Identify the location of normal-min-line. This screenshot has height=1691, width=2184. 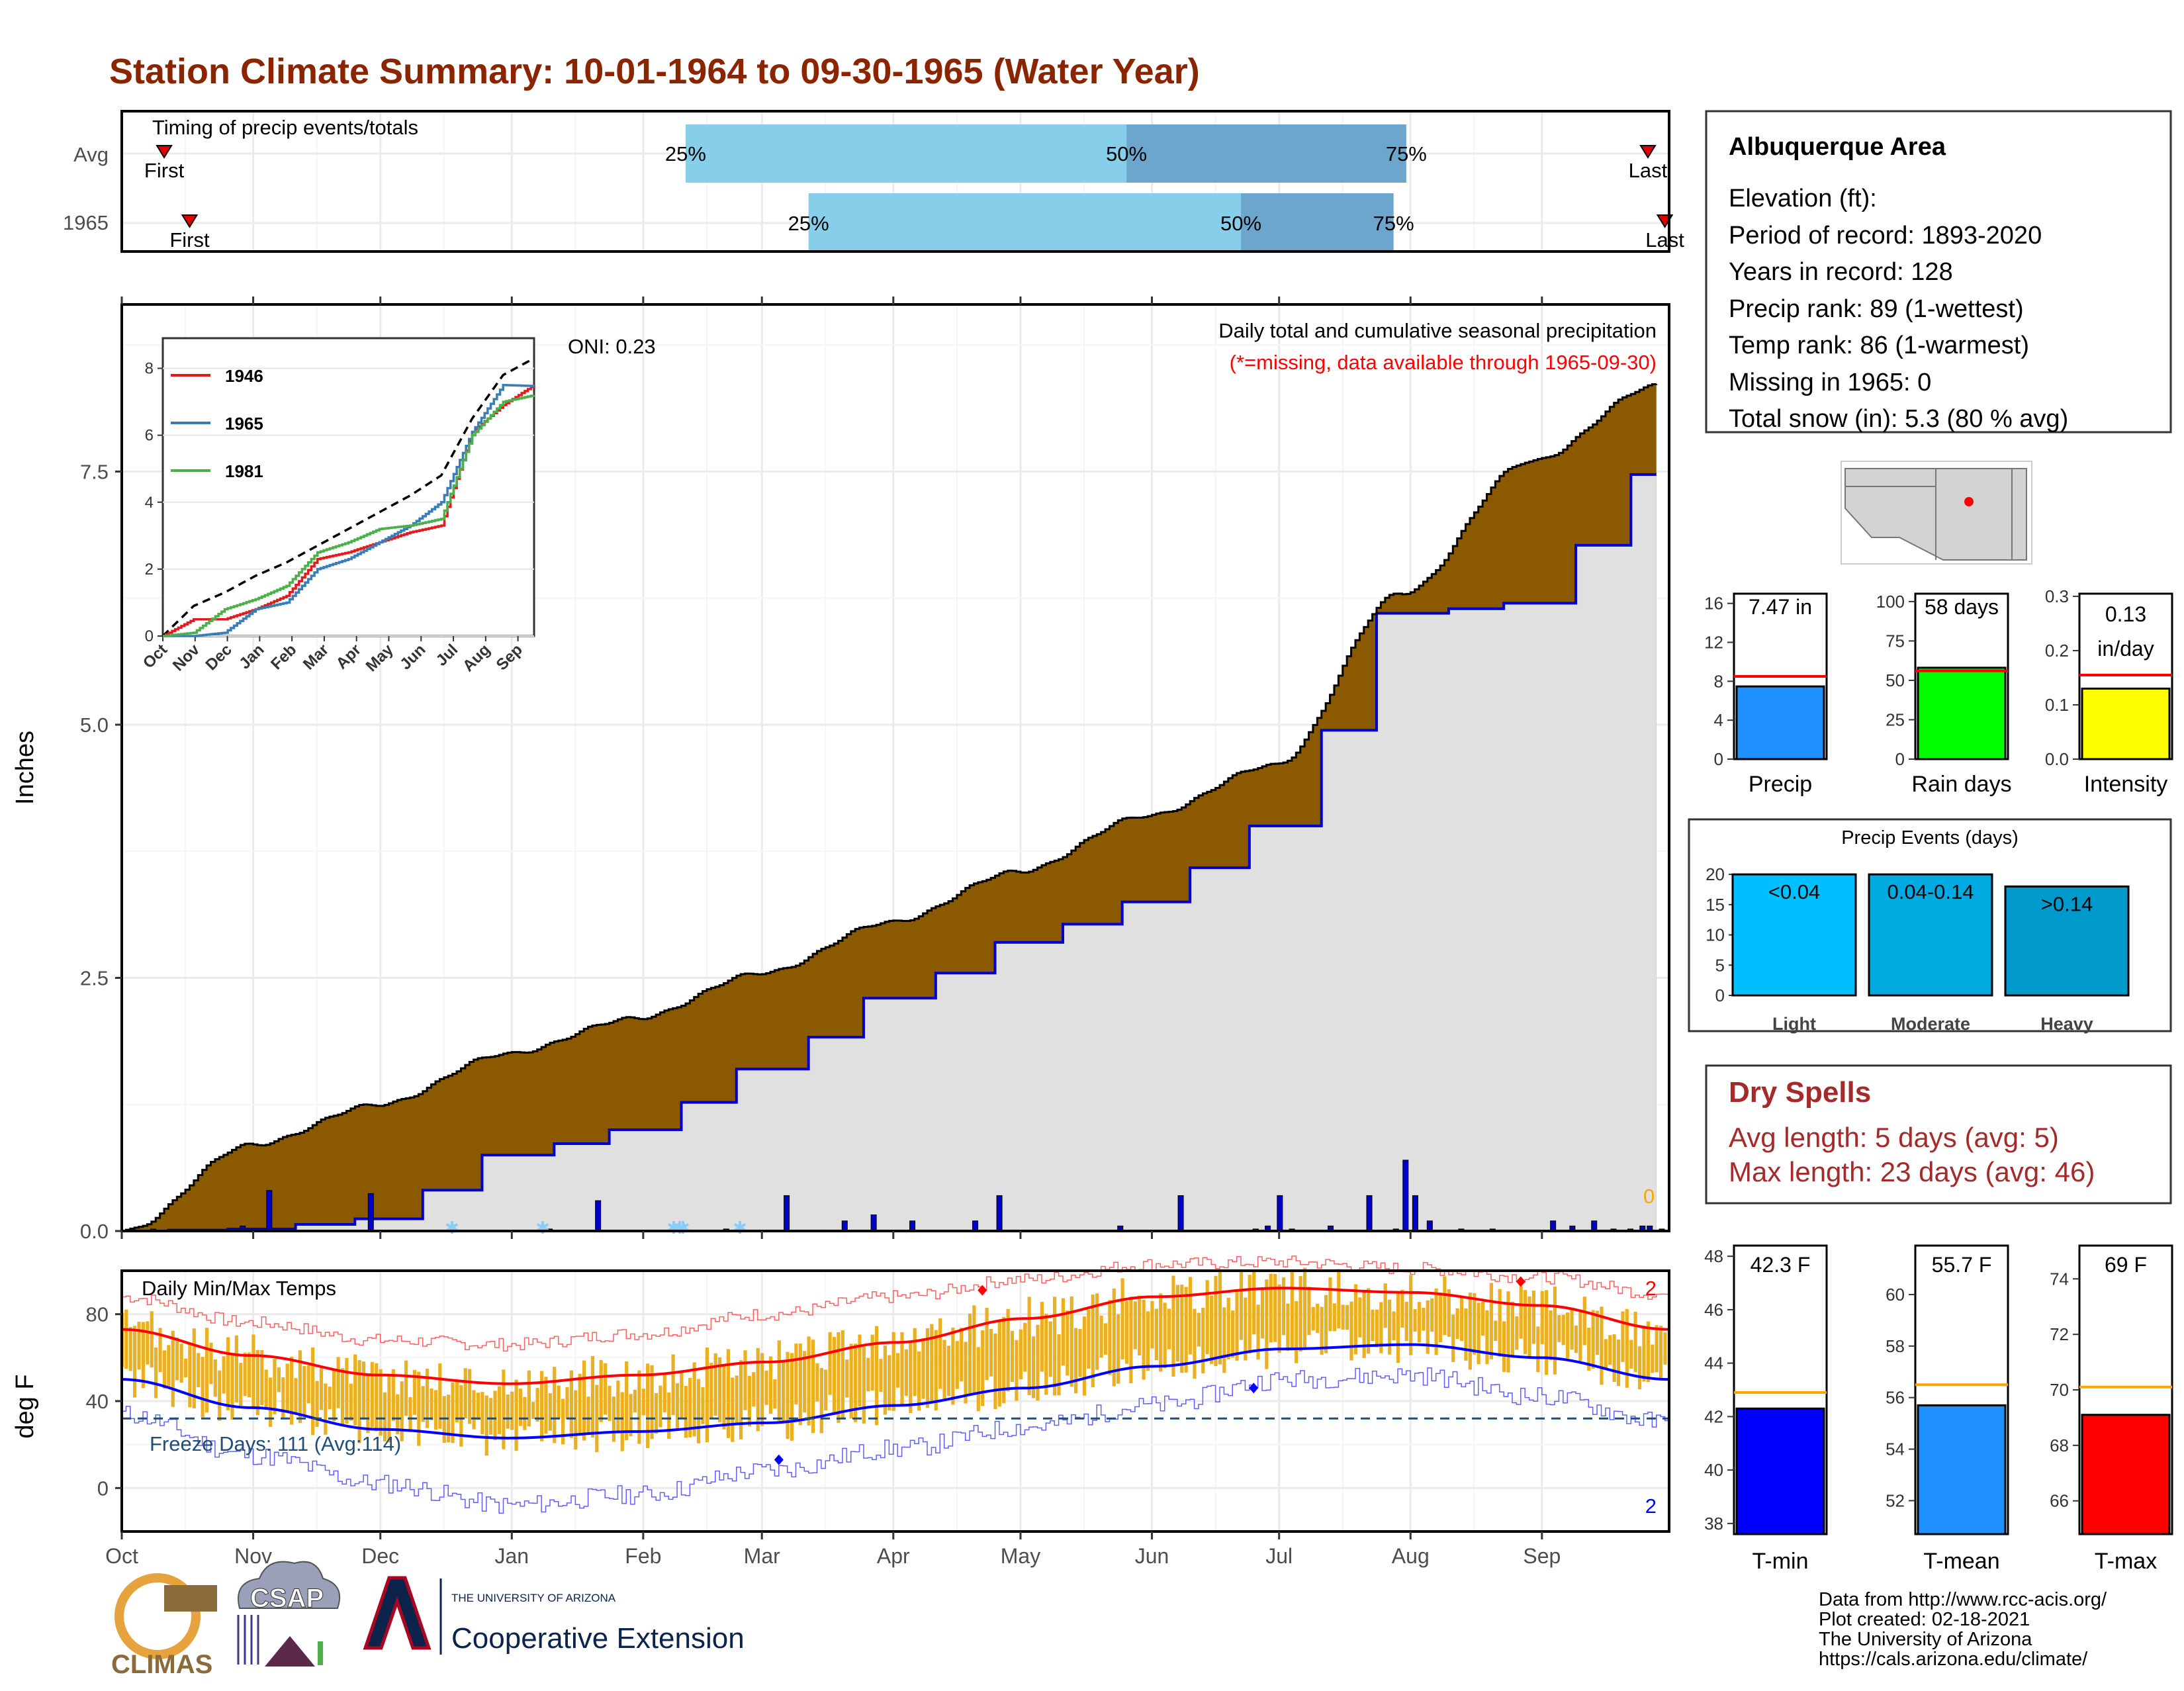
(896, 1392).